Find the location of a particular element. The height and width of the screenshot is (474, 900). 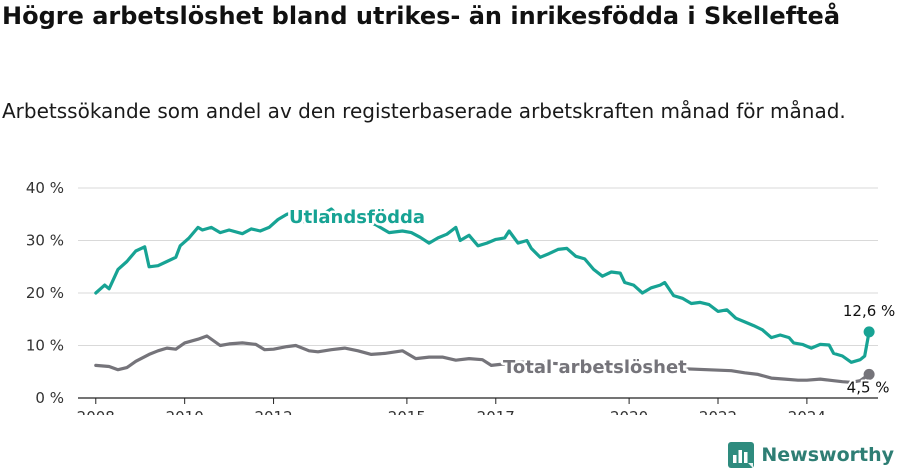

x-tick-label: 2020 is located at coordinates (629, 411).